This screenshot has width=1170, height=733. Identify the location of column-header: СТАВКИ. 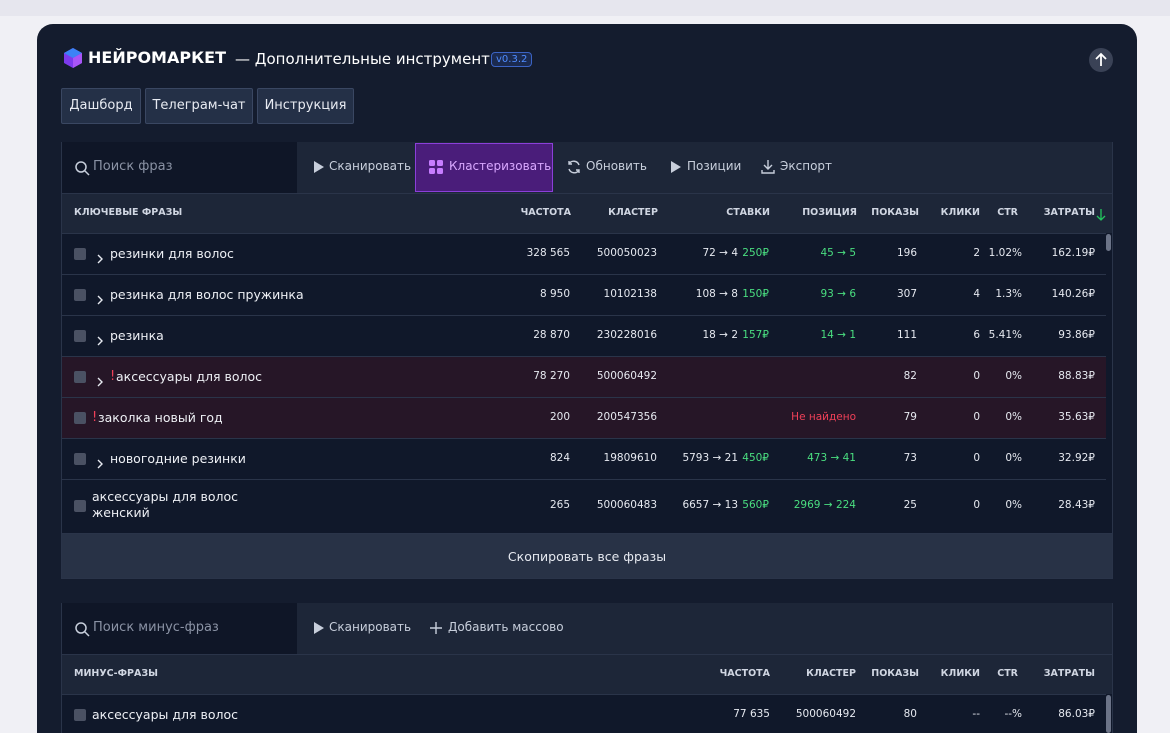
(748, 212).